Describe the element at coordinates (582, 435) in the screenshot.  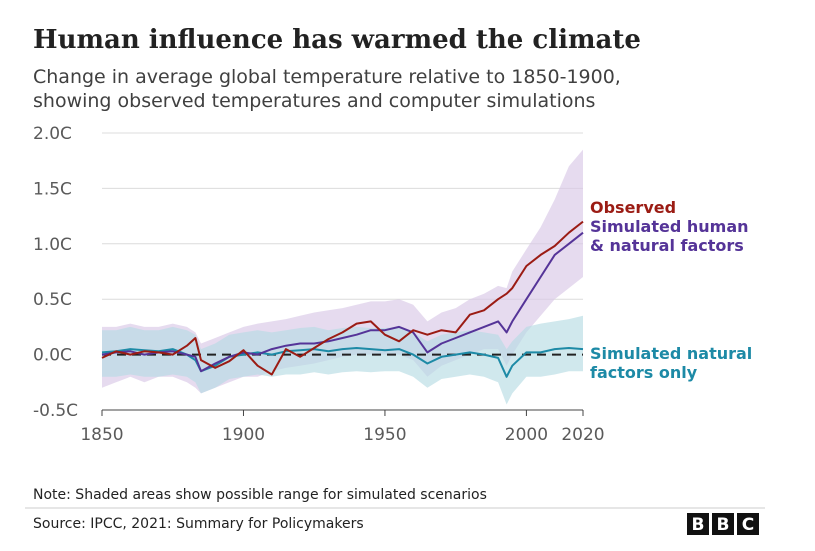
I see `x-tick-label: 2020` at that location.